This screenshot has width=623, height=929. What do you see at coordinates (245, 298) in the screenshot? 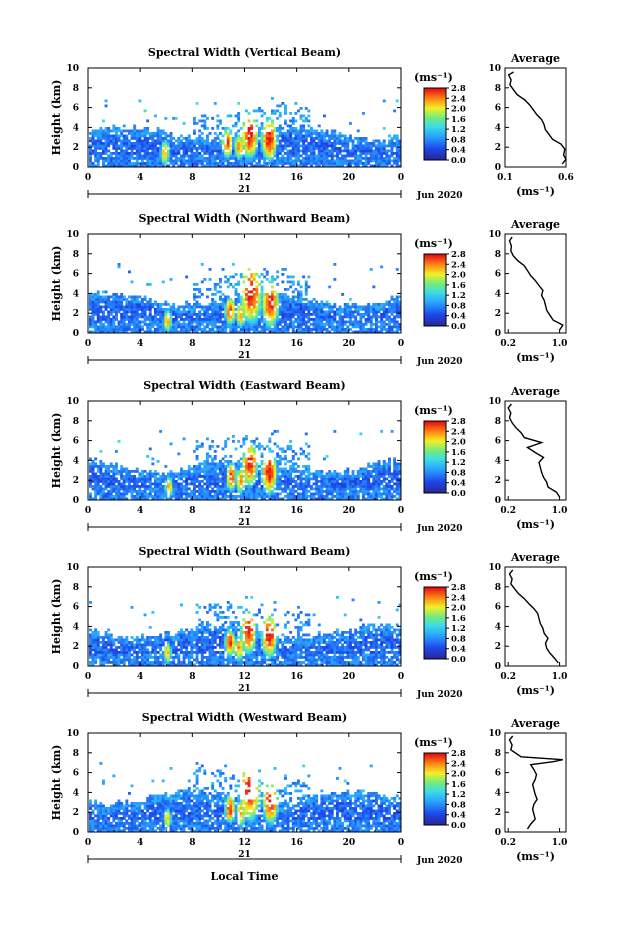
I see `heatmap-cells` at bounding box center [245, 298].